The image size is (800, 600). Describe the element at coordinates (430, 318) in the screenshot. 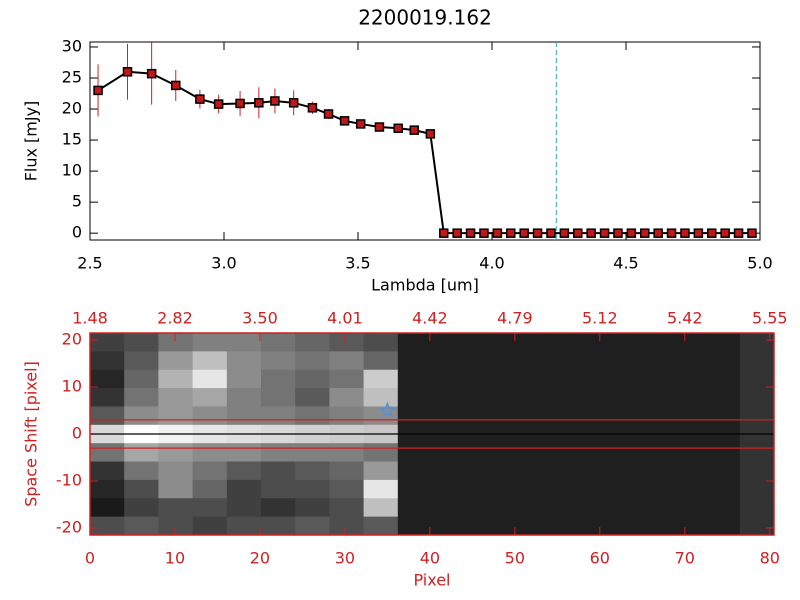

I see `x2-tick-label: 4.42` at that location.